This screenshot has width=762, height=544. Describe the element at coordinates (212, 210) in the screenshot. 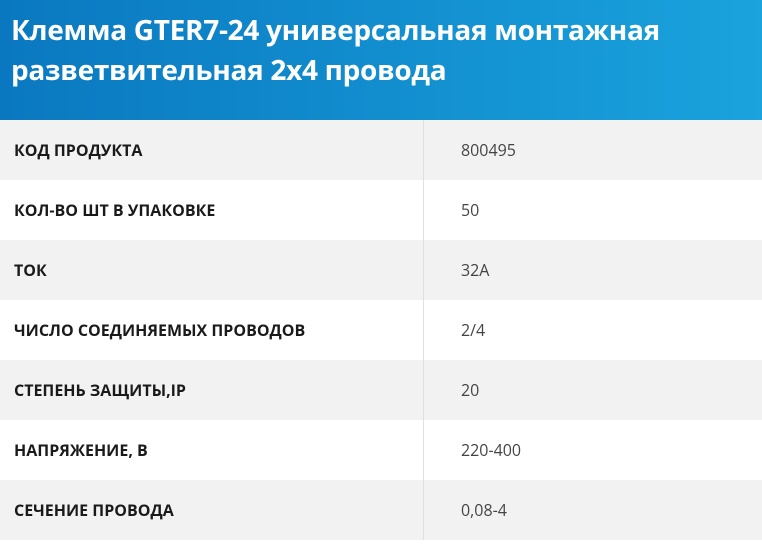

I see `property-name: КОЛ-ВО ШТ В УПАКОВКЕ` at that location.